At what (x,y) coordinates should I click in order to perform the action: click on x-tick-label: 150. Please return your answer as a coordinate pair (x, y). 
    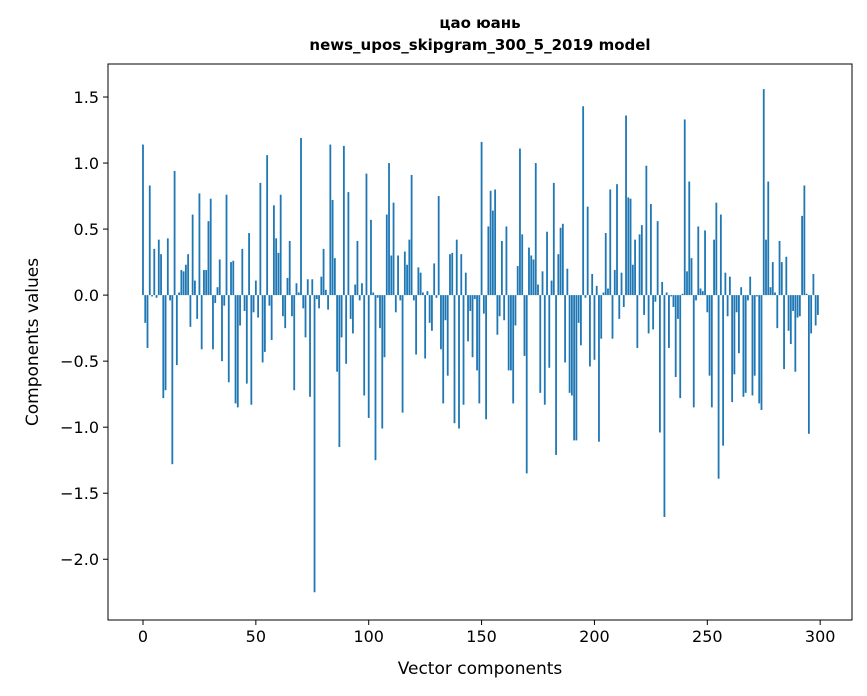
    Looking at the image, I should click on (481, 636).